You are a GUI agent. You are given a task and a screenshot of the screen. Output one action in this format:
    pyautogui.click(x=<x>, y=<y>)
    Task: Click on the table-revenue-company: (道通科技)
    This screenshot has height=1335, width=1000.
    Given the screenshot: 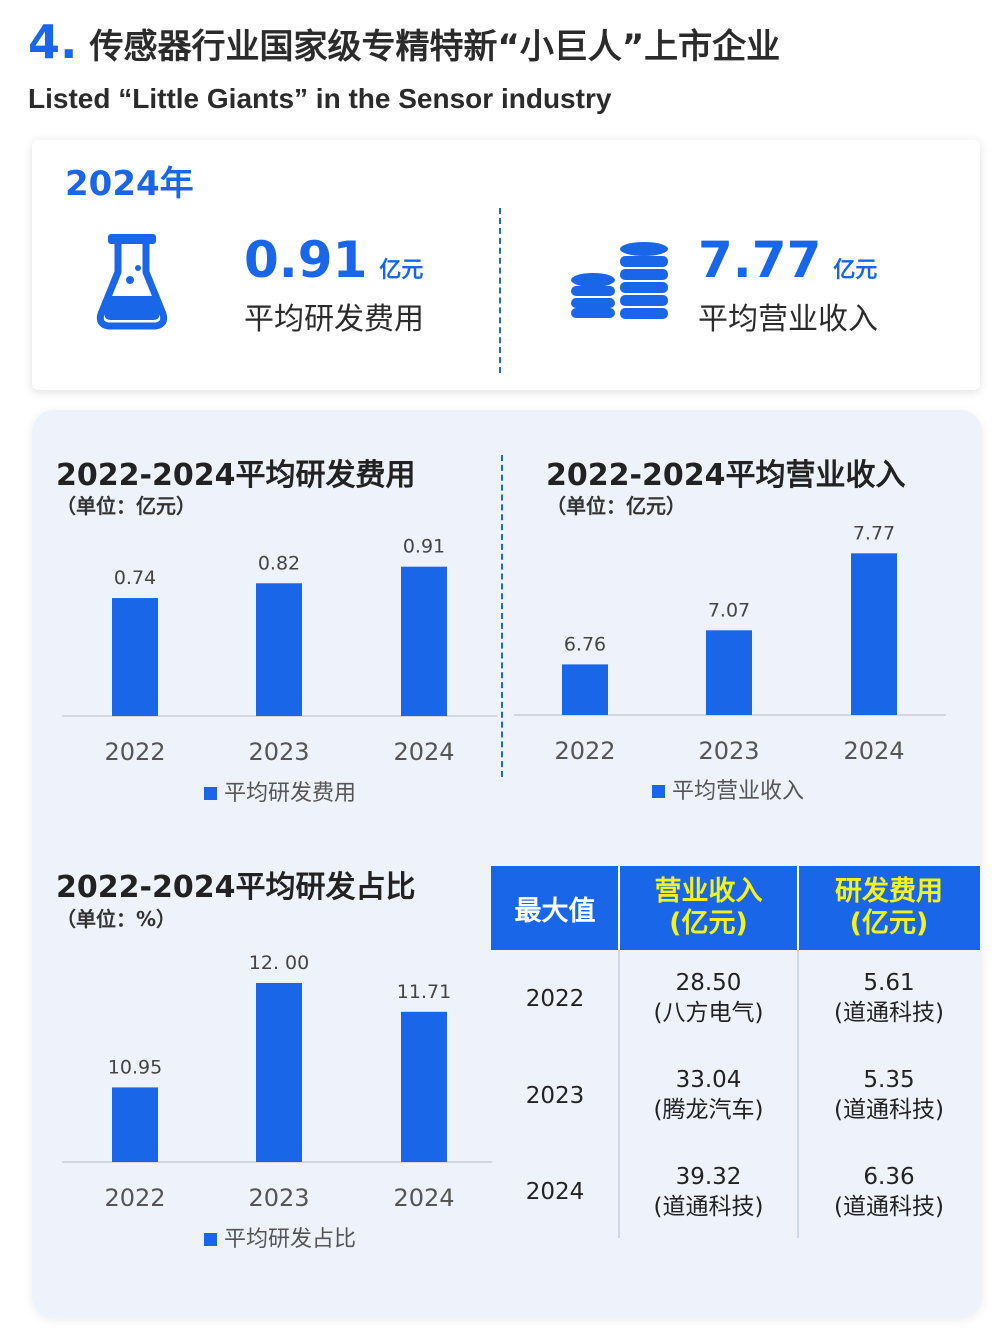 What is the action you would take?
    pyautogui.click(x=708, y=1207)
    